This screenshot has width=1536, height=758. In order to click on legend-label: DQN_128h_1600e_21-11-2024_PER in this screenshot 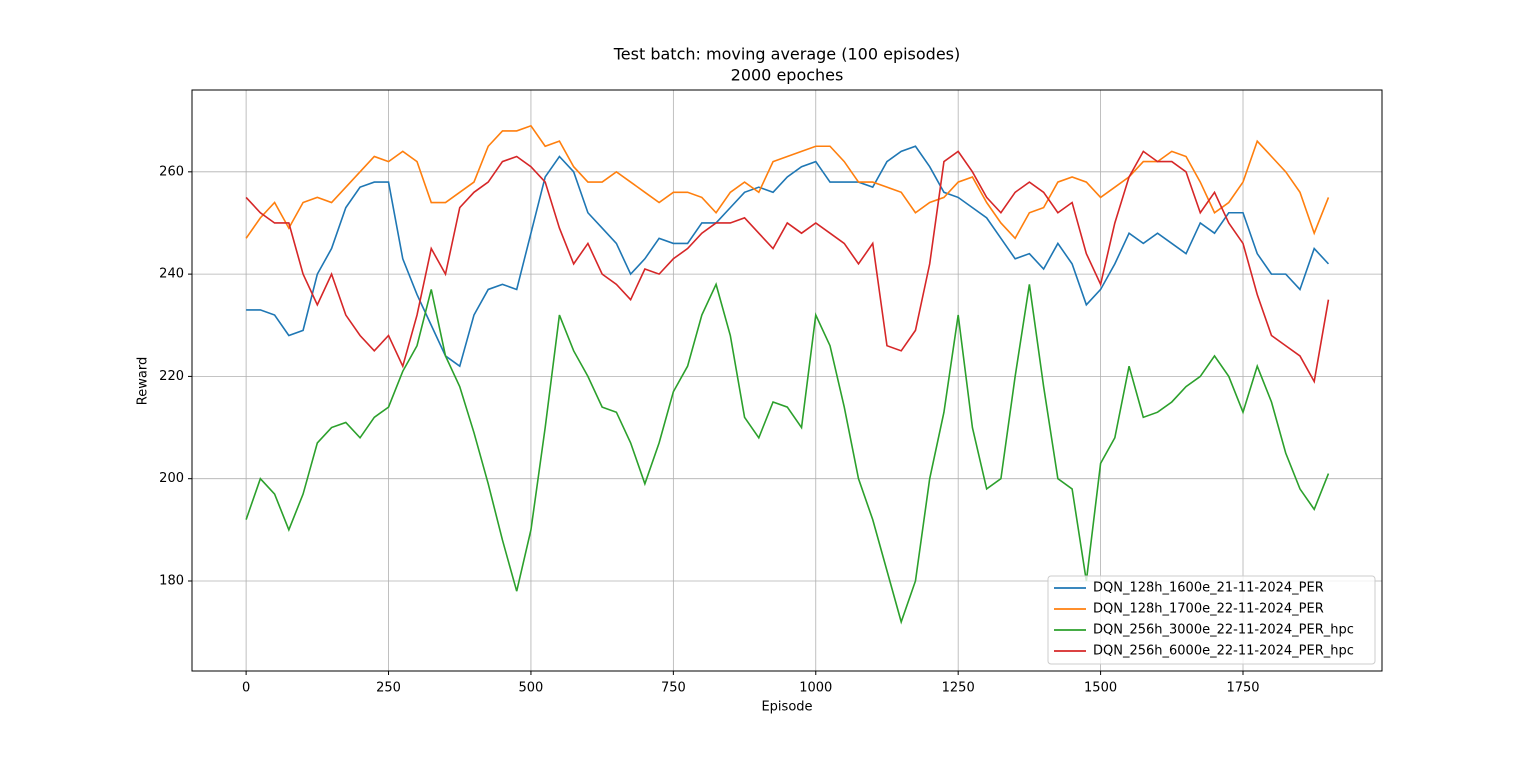, I will do `click(1208, 588)`.